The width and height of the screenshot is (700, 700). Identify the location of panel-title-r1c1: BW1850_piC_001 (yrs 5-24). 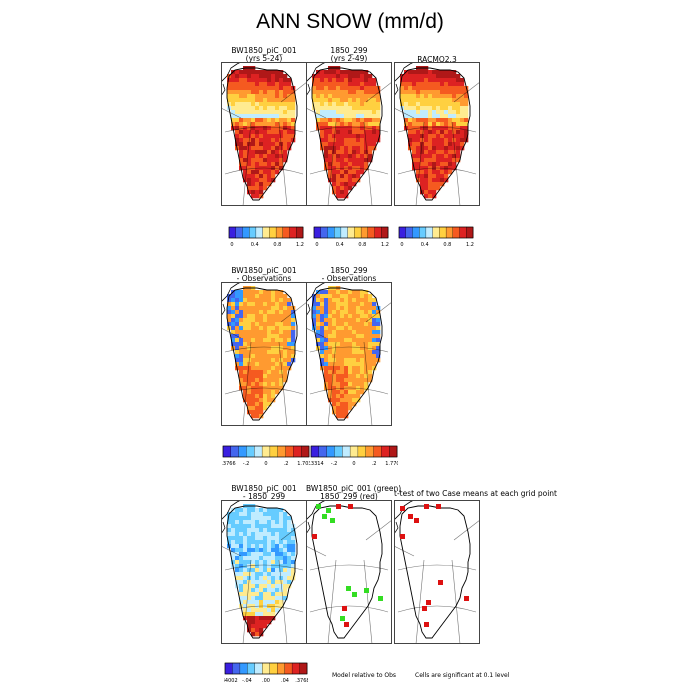
(264, 54).